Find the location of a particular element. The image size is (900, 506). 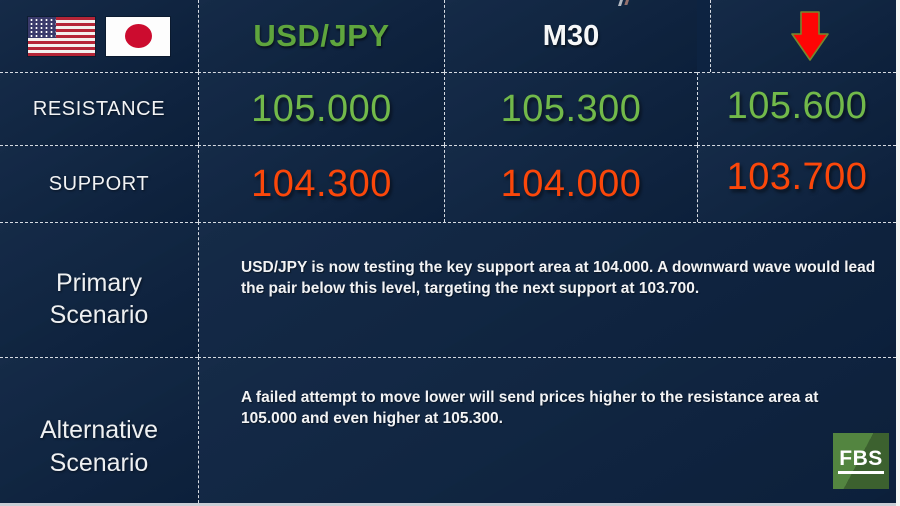

fbs-logo-text: FBS is located at coordinates (861, 461).